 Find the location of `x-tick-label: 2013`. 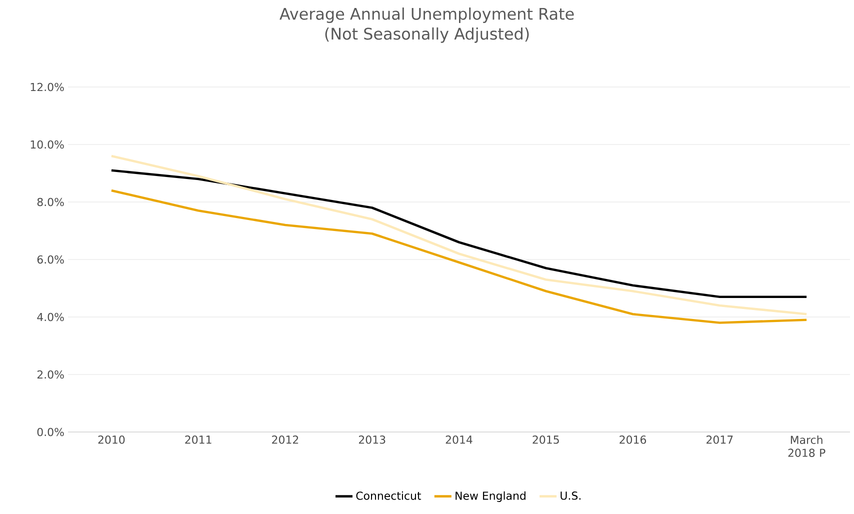

x-tick-label: 2013 is located at coordinates (372, 440).